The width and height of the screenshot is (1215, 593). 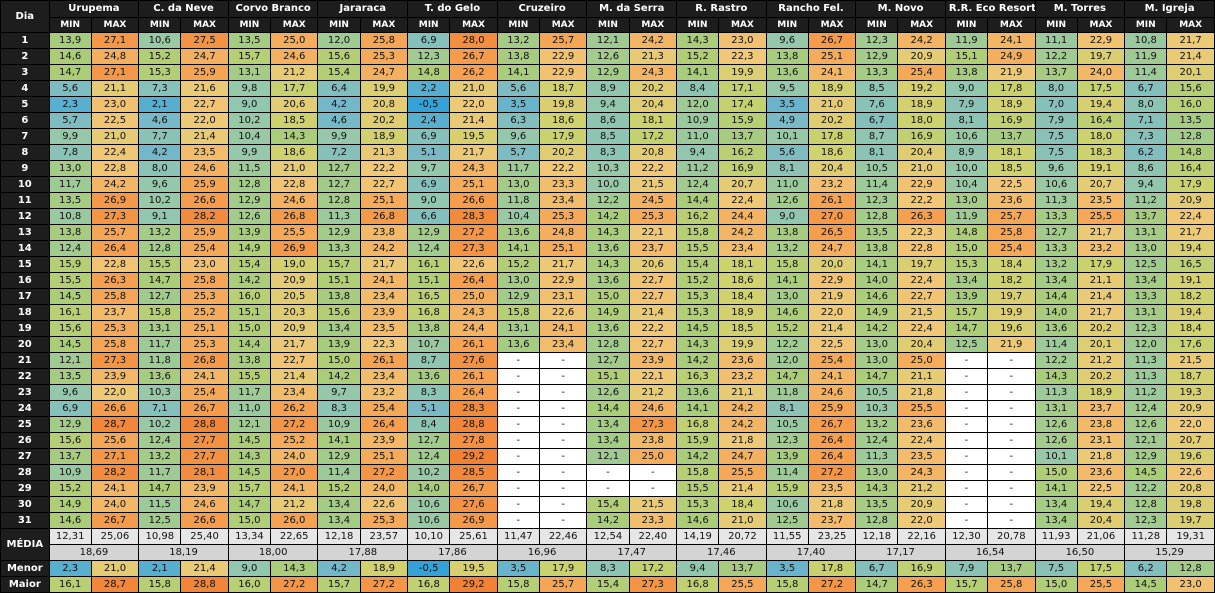 I want to click on temp-cell: 12,6, so click(x=1056, y=424).